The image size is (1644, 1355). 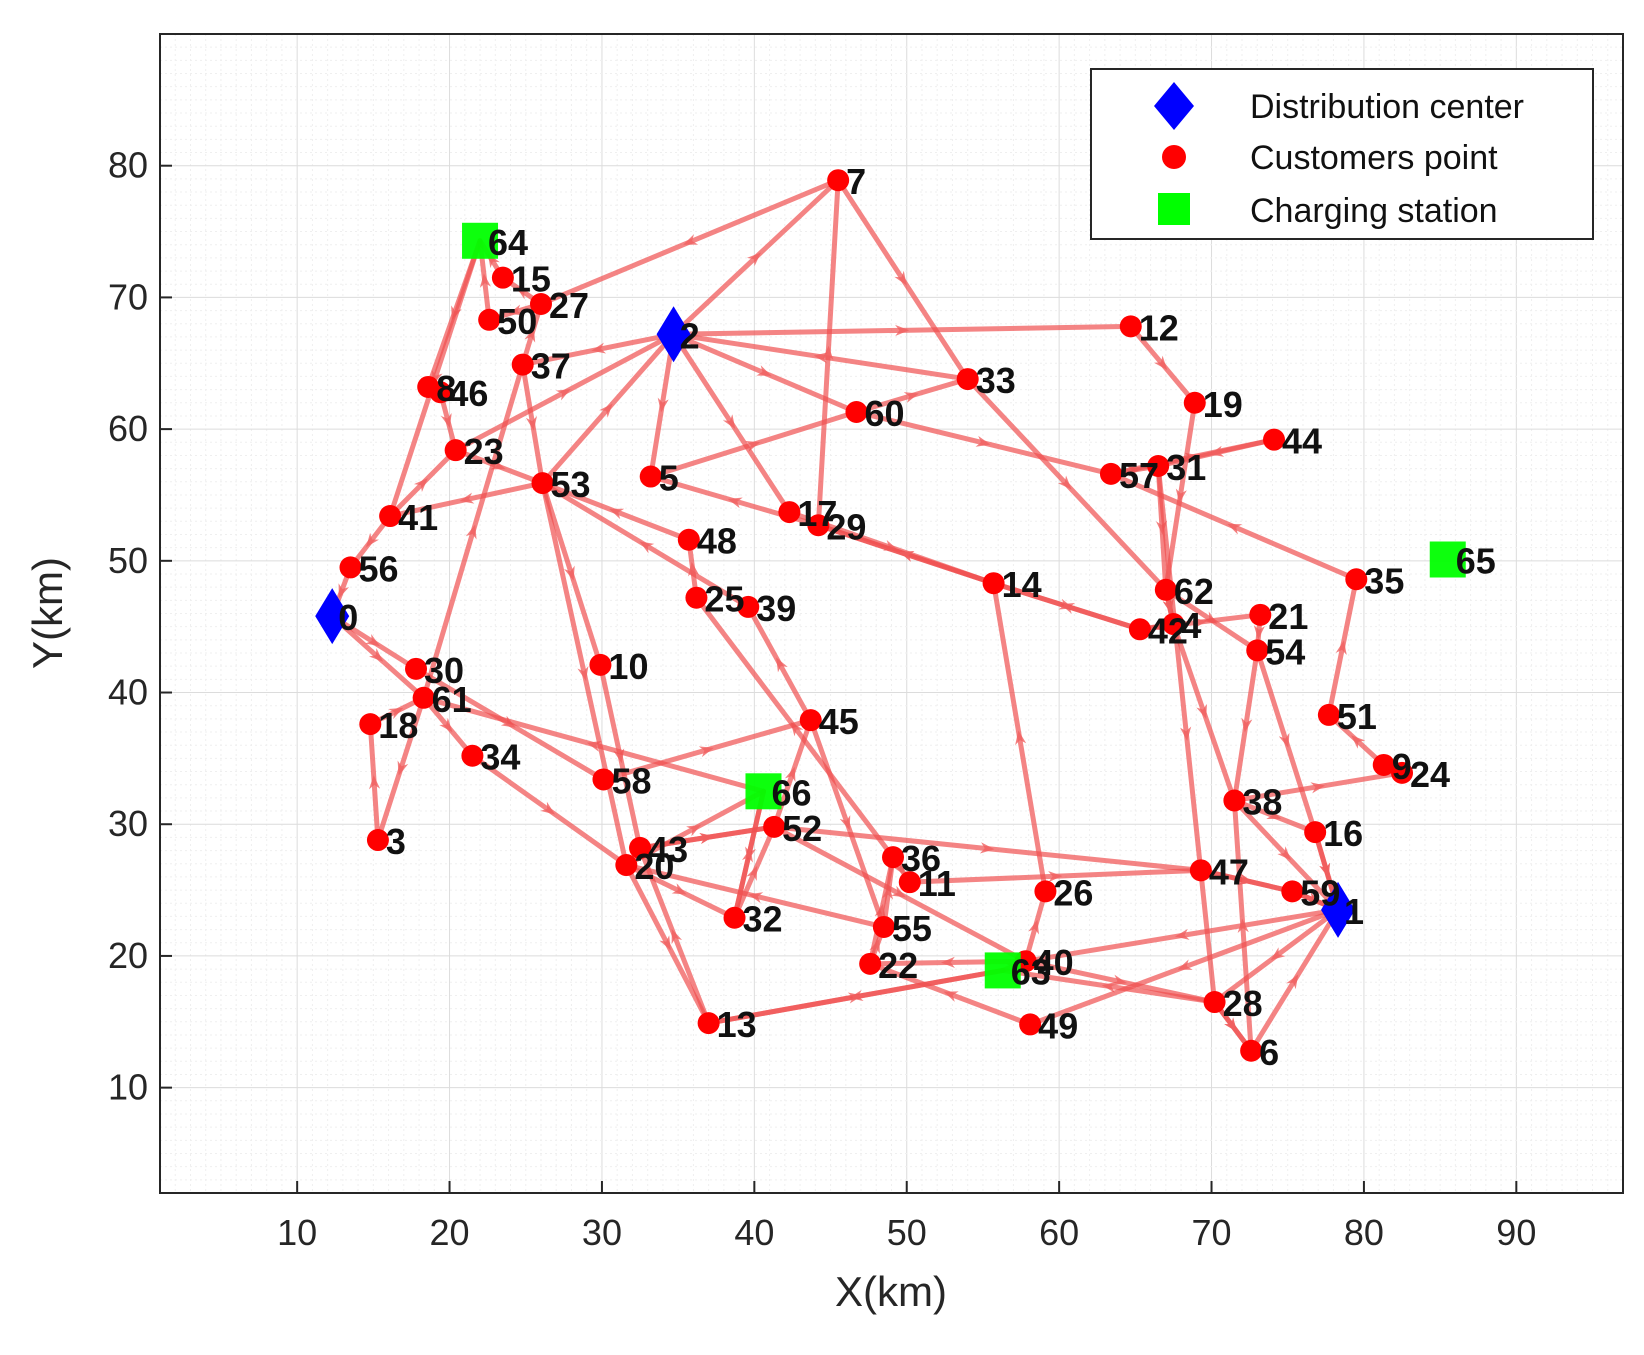 I want to click on point-label: 10, so click(x=628, y=666).